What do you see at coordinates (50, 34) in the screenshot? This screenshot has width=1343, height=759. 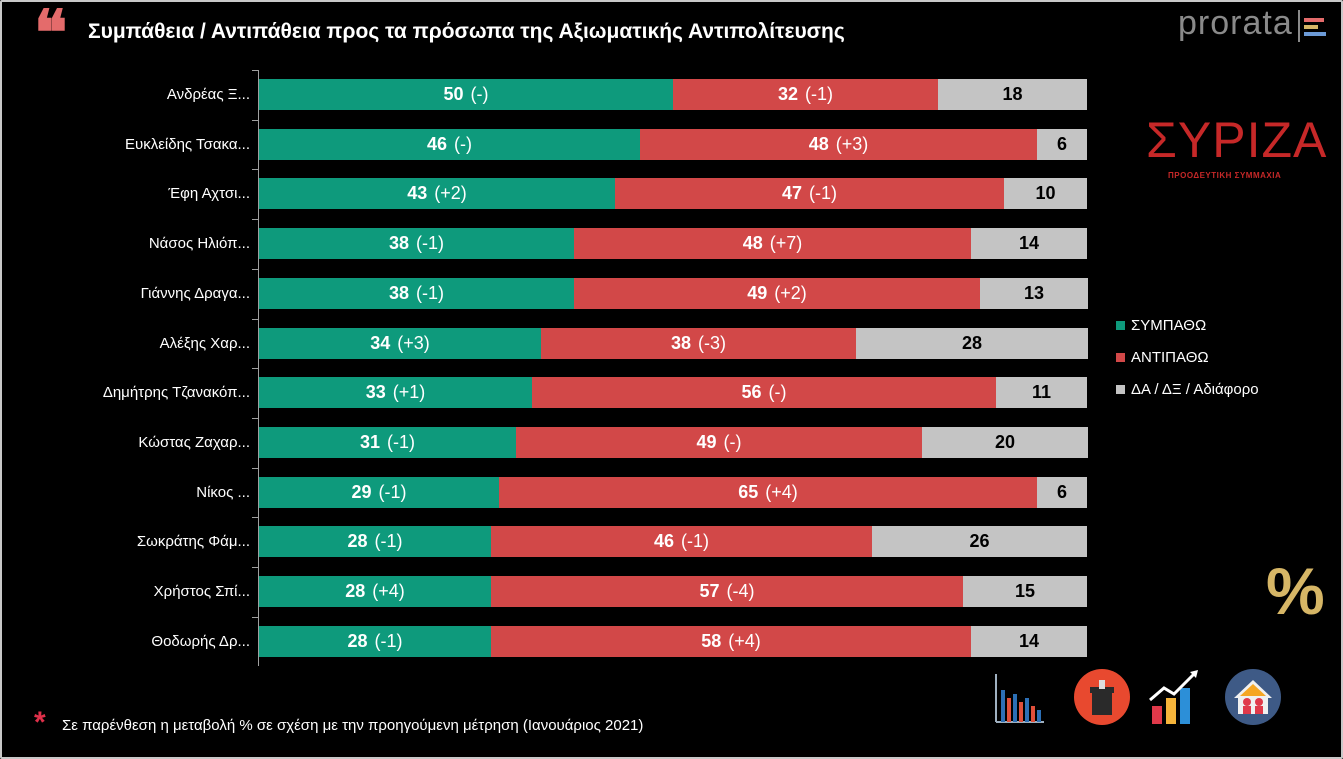 I see `quote-mark-icon: ❝` at bounding box center [50, 34].